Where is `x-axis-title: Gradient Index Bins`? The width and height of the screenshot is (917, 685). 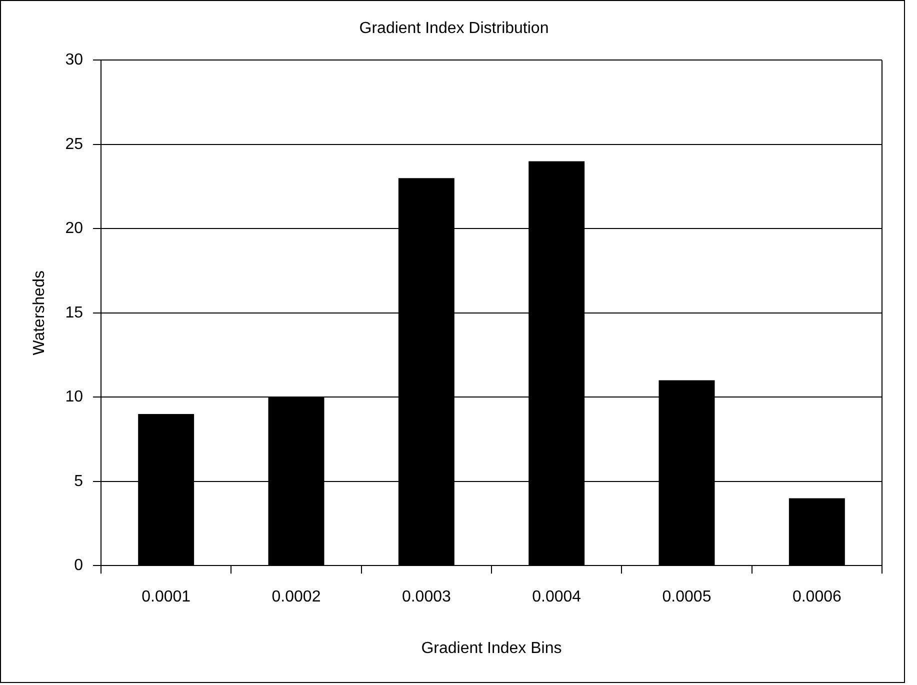 x-axis-title: Gradient Index Bins is located at coordinates (491, 648).